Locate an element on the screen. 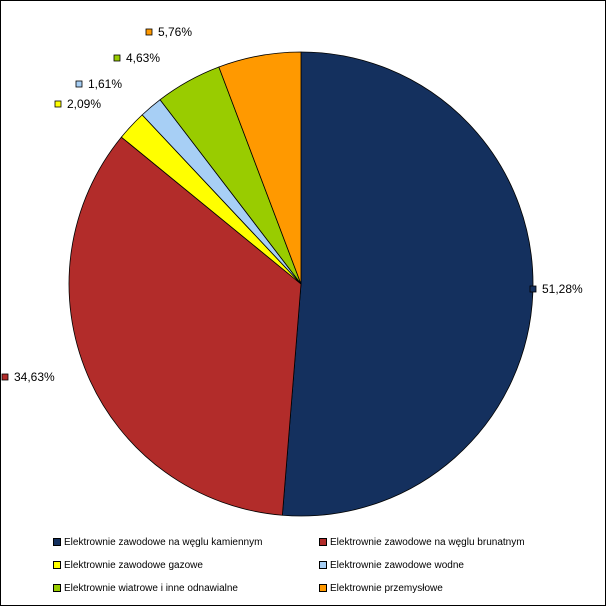 Image resolution: width=606 pixels, height=606 pixels. data-label-1: 51,28% is located at coordinates (556, 289).